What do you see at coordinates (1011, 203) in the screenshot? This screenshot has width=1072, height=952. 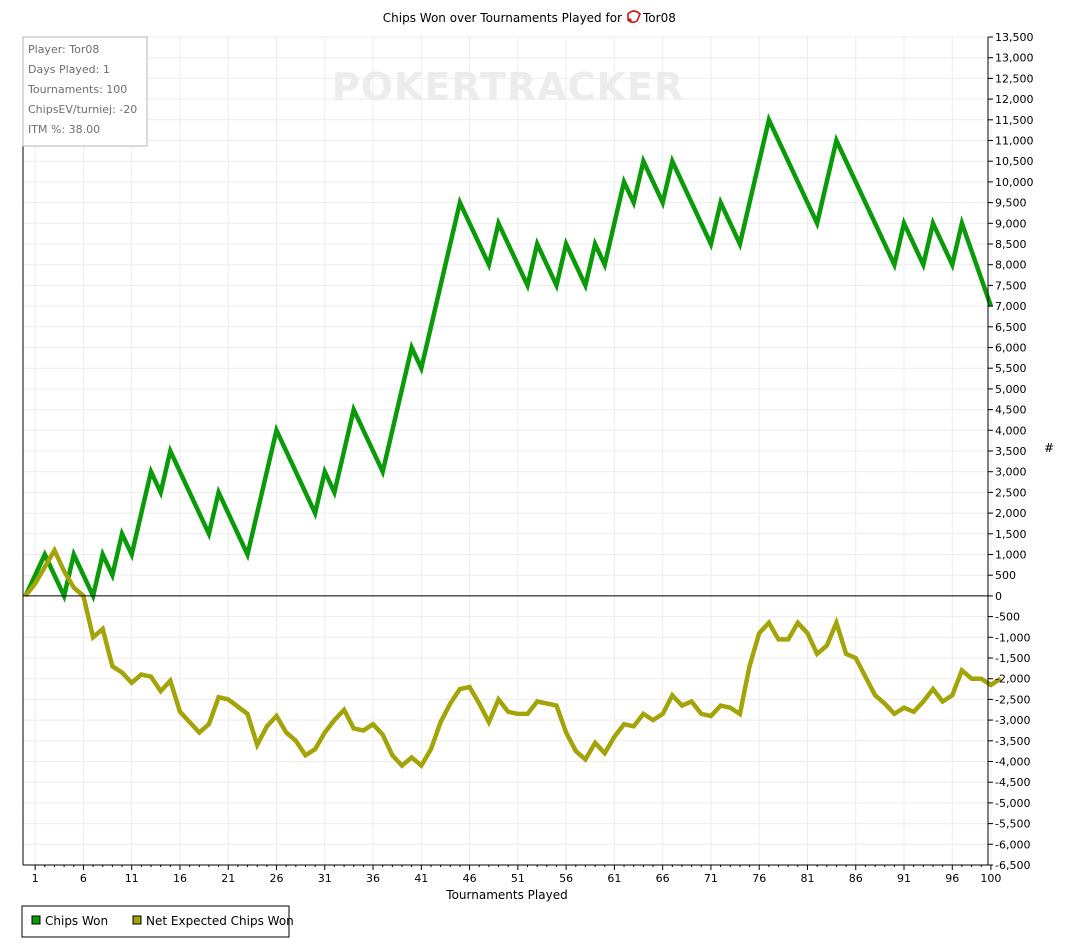 I see `y-tick-label: 9,500` at bounding box center [1011, 203].